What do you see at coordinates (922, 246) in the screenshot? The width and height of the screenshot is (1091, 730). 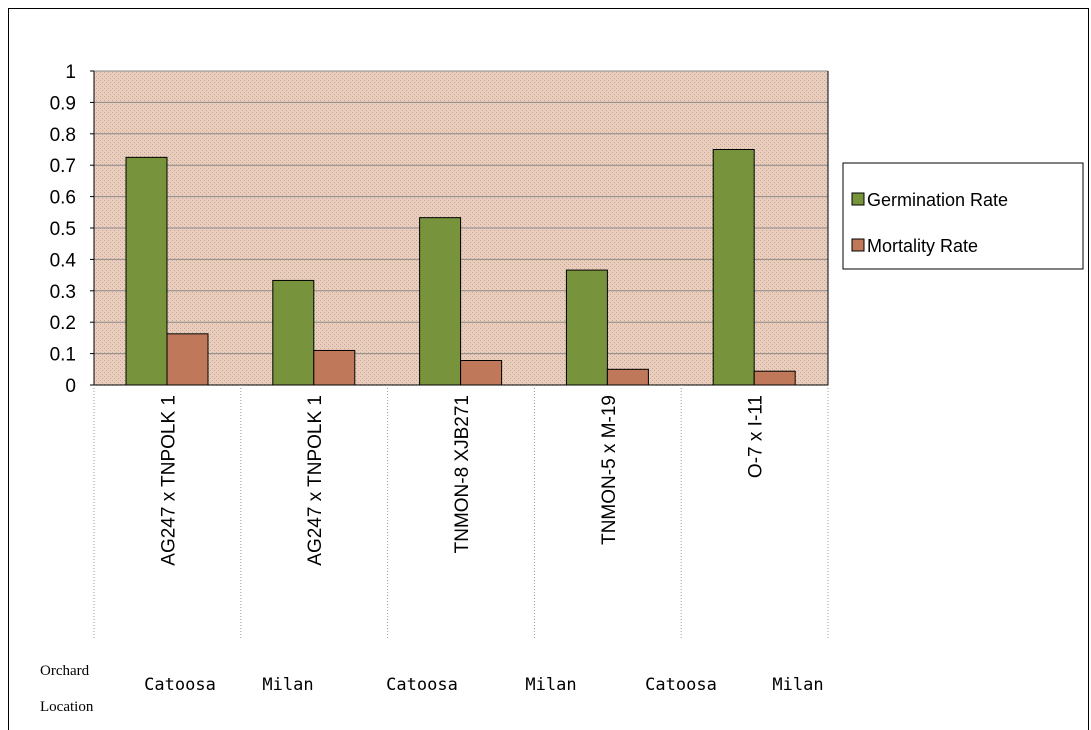 I see `legend-label-mortality: Mortality Rate` at bounding box center [922, 246].